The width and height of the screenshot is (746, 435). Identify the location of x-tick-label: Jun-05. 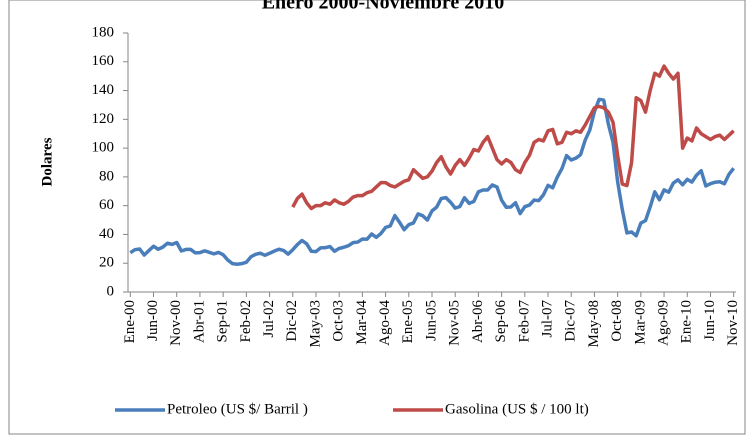
(431, 320).